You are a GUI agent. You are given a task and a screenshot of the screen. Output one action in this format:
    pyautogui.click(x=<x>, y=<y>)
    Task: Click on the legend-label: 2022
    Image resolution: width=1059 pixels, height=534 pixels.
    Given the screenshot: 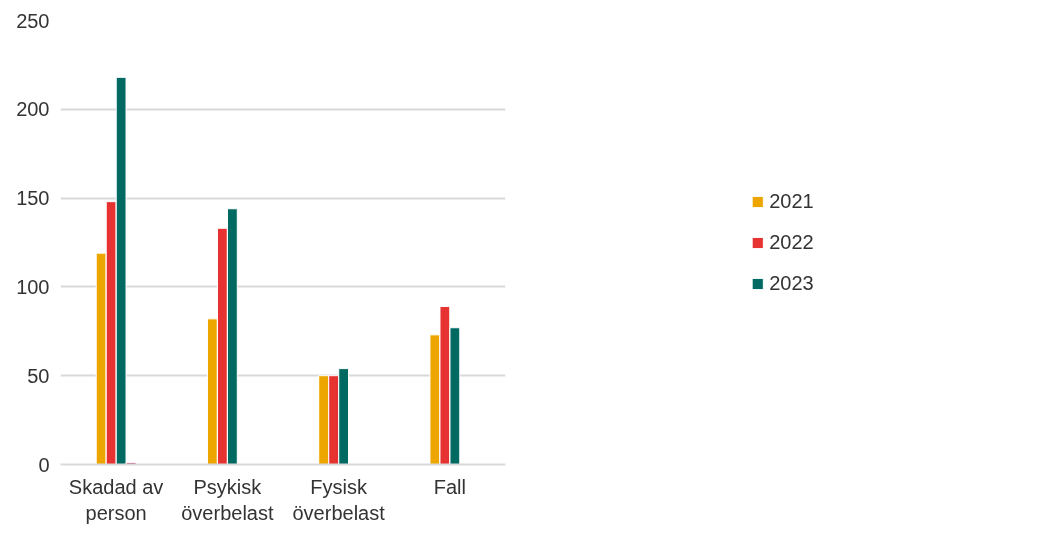 What is the action you would take?
    pyautogui.click(x=791, y=242)
    